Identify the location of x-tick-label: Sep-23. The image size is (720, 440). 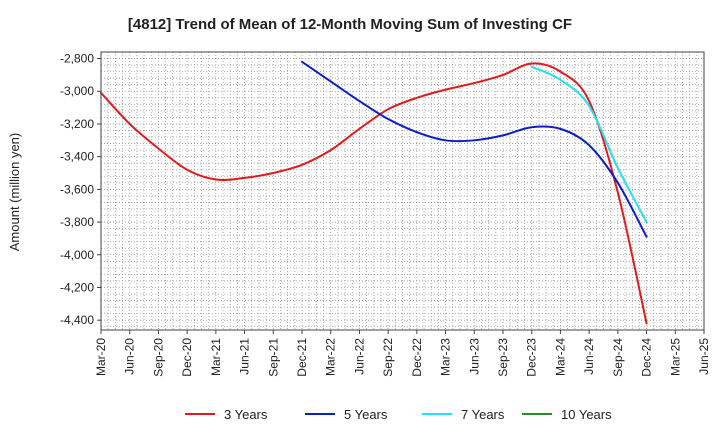
(503, 357).